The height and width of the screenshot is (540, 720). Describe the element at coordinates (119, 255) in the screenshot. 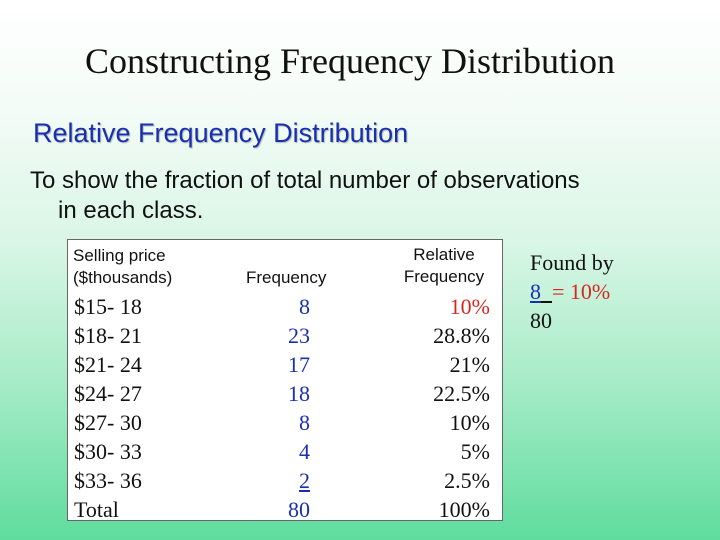

I see `header-price-line-1: Selling price` at that location.